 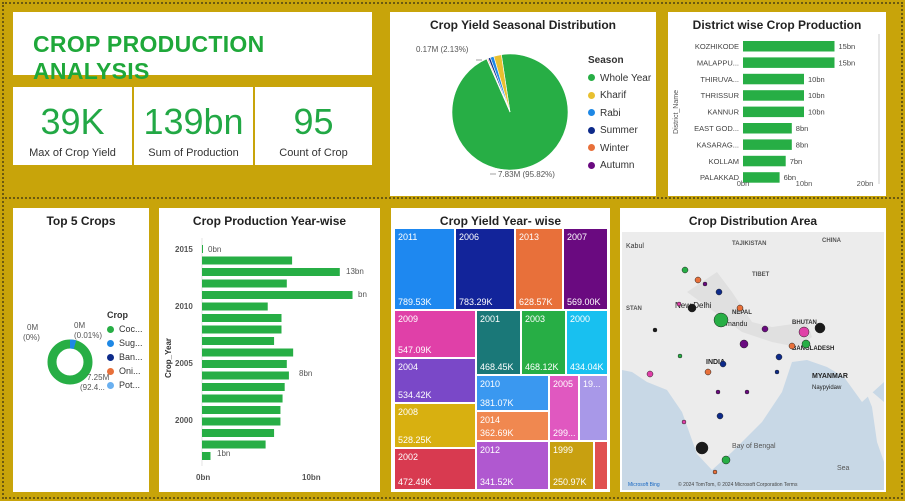 I want to click on kpi-card-sum-production: 139bn Sum of Production, so click(x=193, y=126).